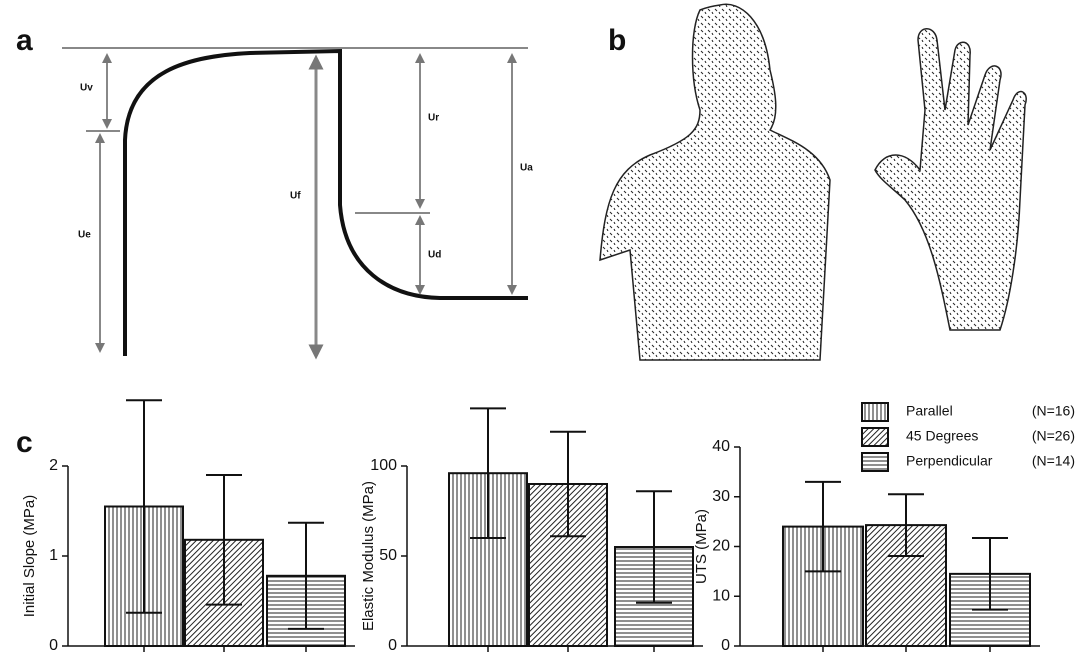 This screenshot has width=1080, height=659. What do you see at coordinates (188, 526) in the screenshot?
I see `chart: 0 1 2 Initial Slope (MPa)` at bounding box center [188, 526].